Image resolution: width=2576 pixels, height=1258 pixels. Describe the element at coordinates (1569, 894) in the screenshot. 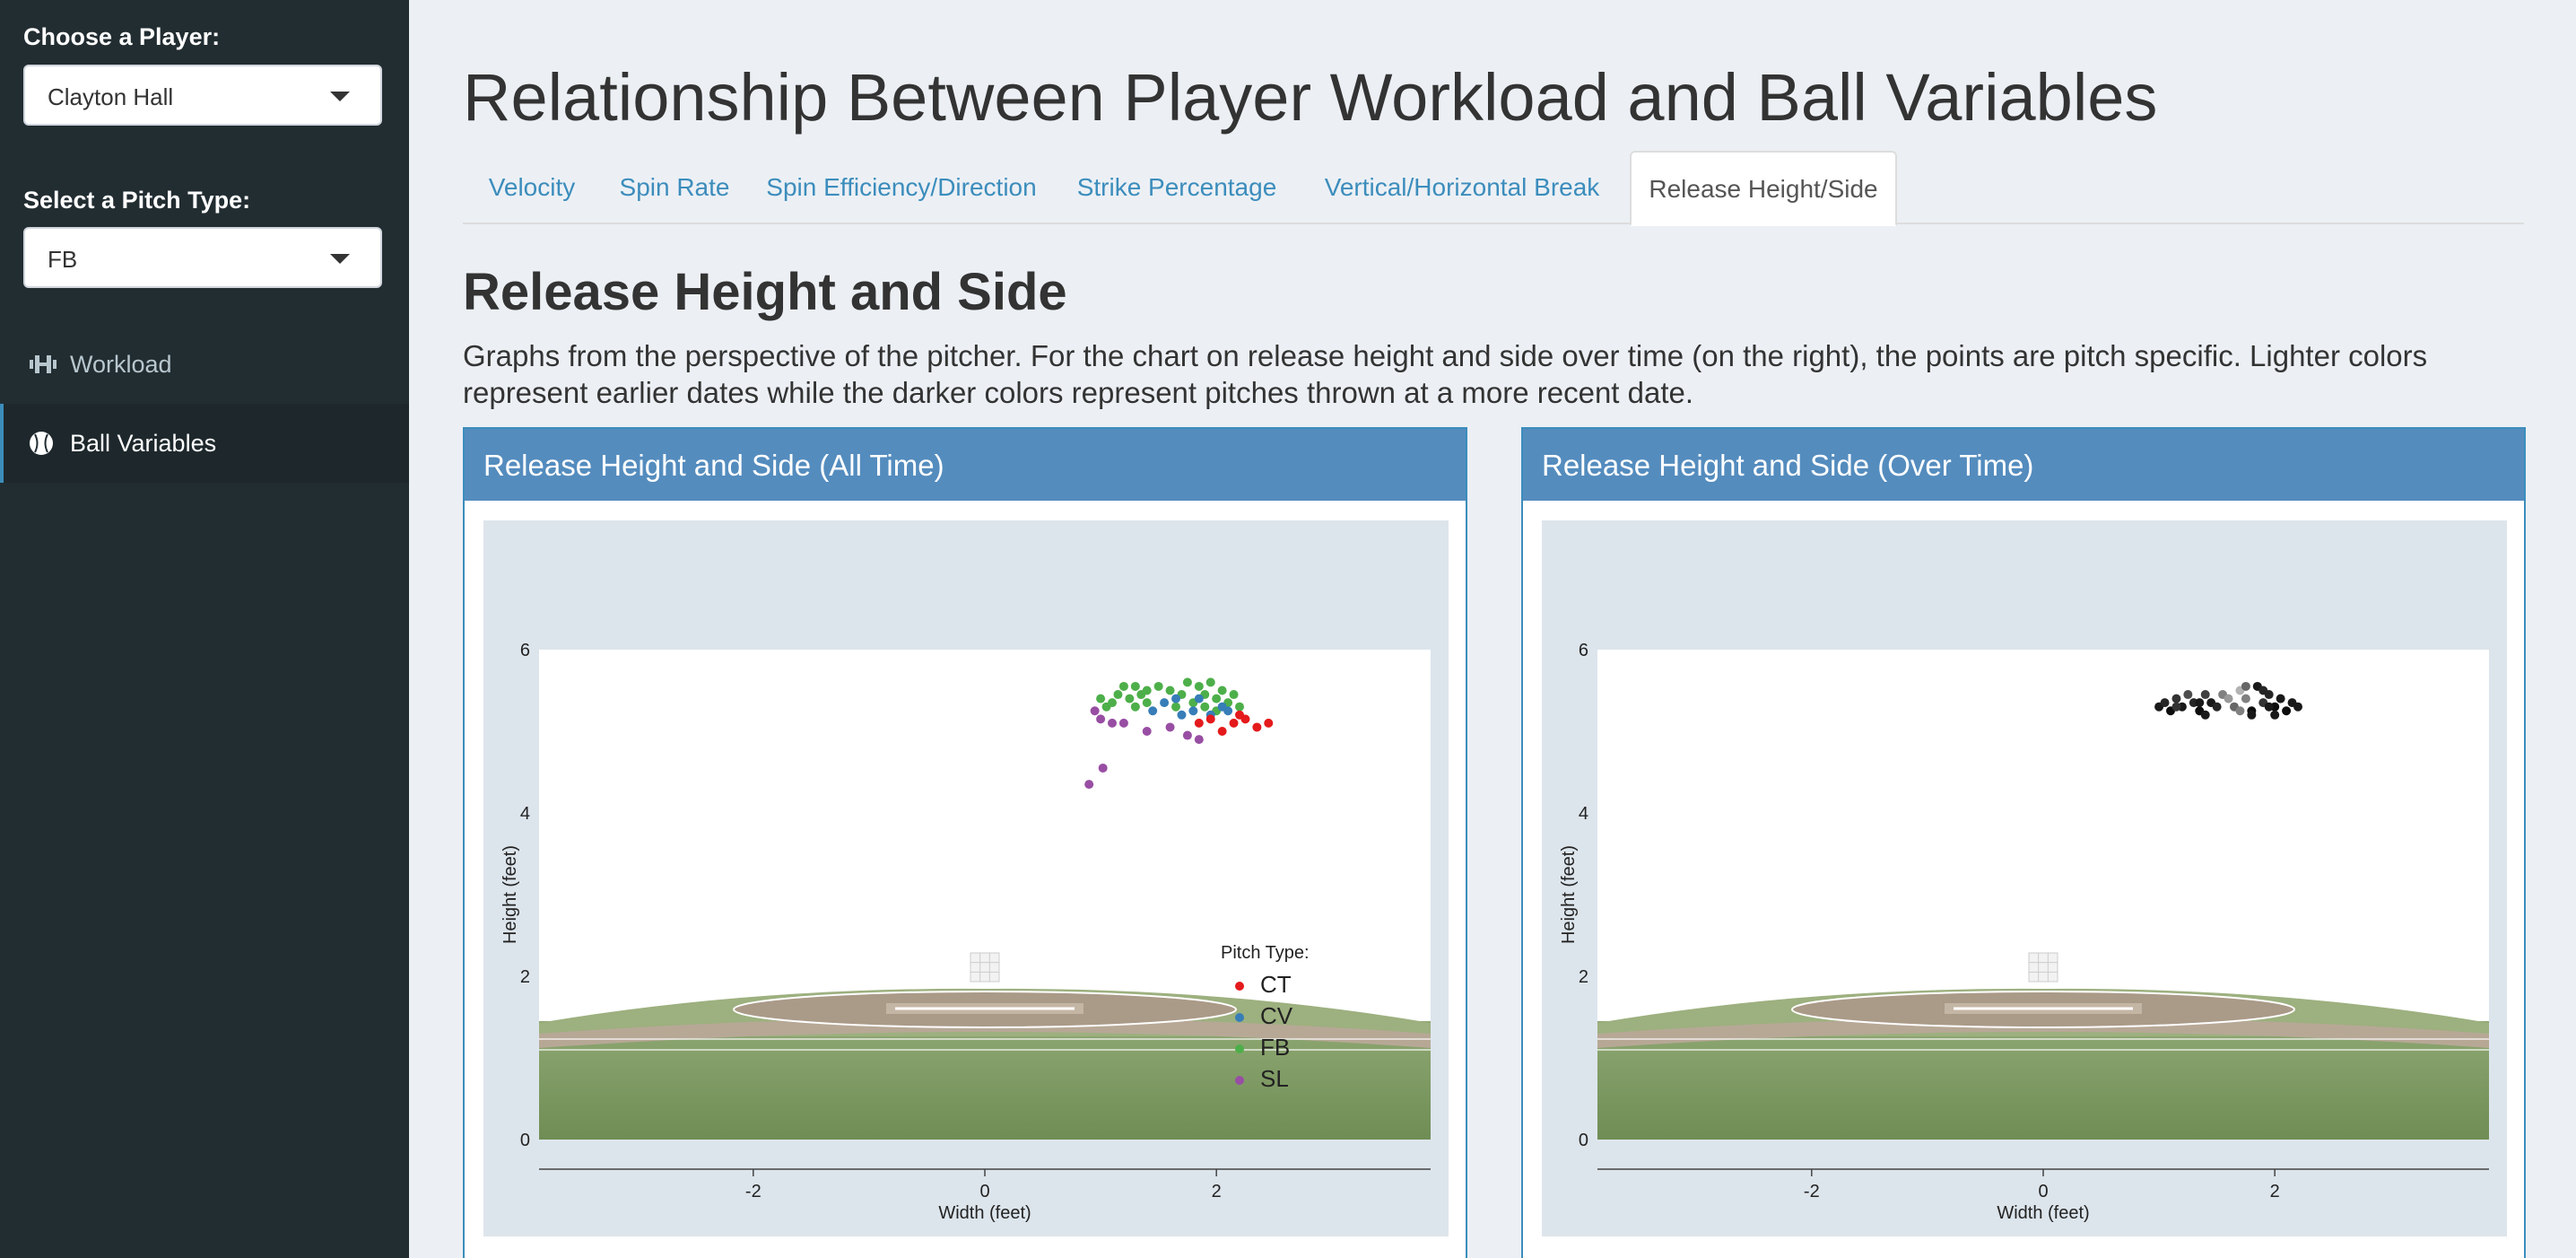

I see `y-axis-label: Height (feet)` at that location.